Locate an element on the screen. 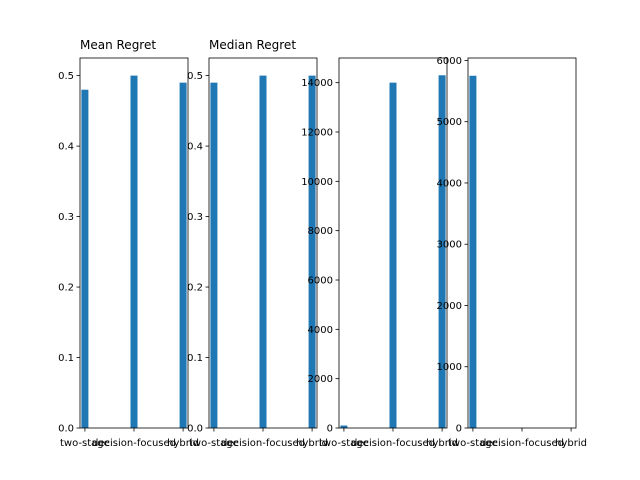  y-tick-label: 12000 is located at coordinates (317, 133).